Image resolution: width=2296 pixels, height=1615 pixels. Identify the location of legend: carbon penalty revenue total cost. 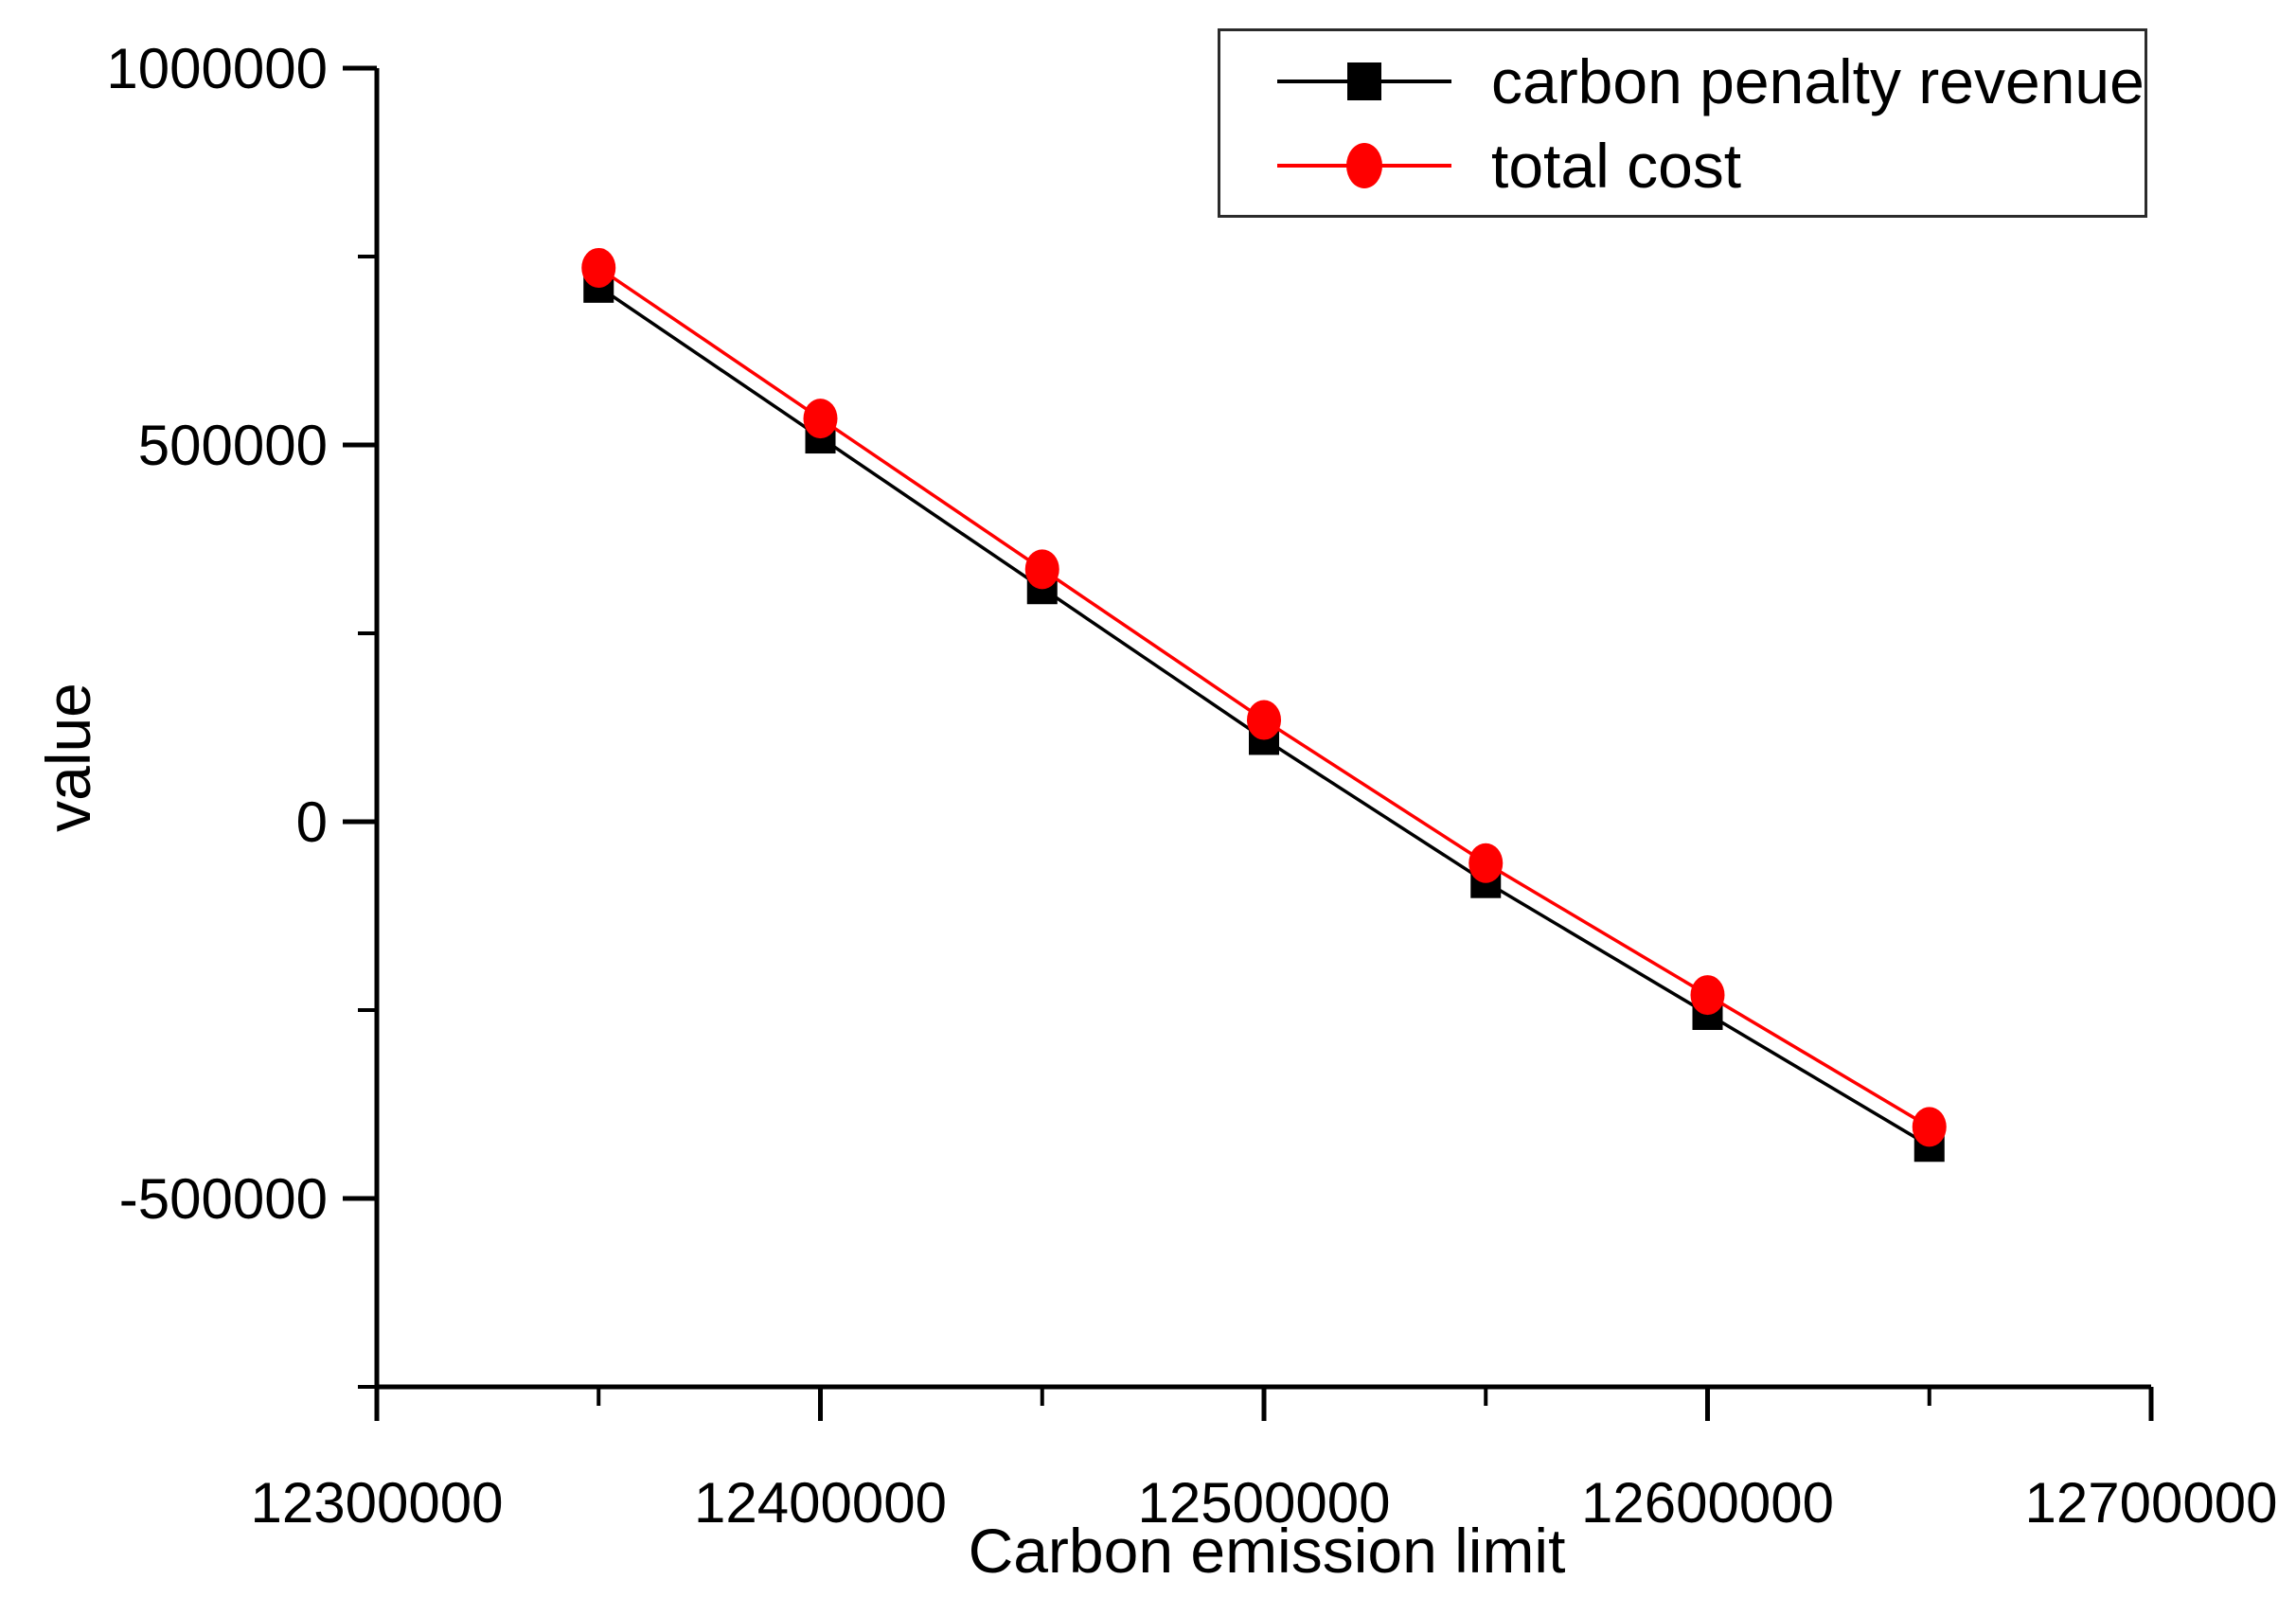
(1682, 123).